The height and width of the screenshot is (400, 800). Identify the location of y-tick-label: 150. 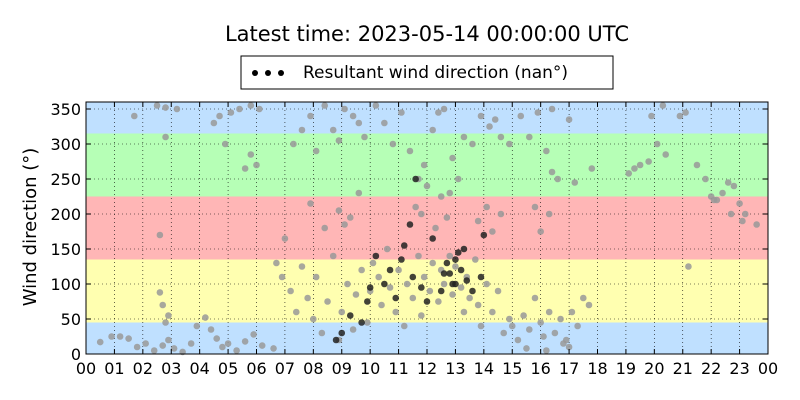
(65, 249).